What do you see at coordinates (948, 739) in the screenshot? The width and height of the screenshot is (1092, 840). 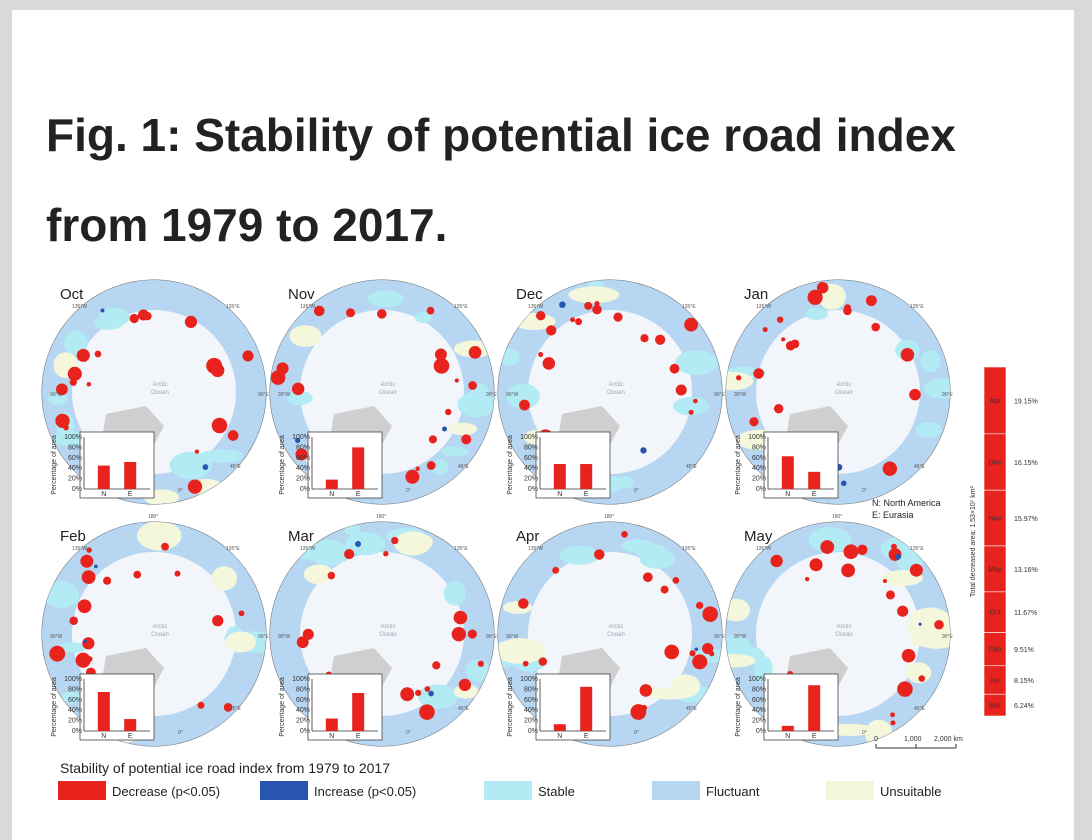 I see `scale-label: 2,000 km` at bounding box center [948, 739].